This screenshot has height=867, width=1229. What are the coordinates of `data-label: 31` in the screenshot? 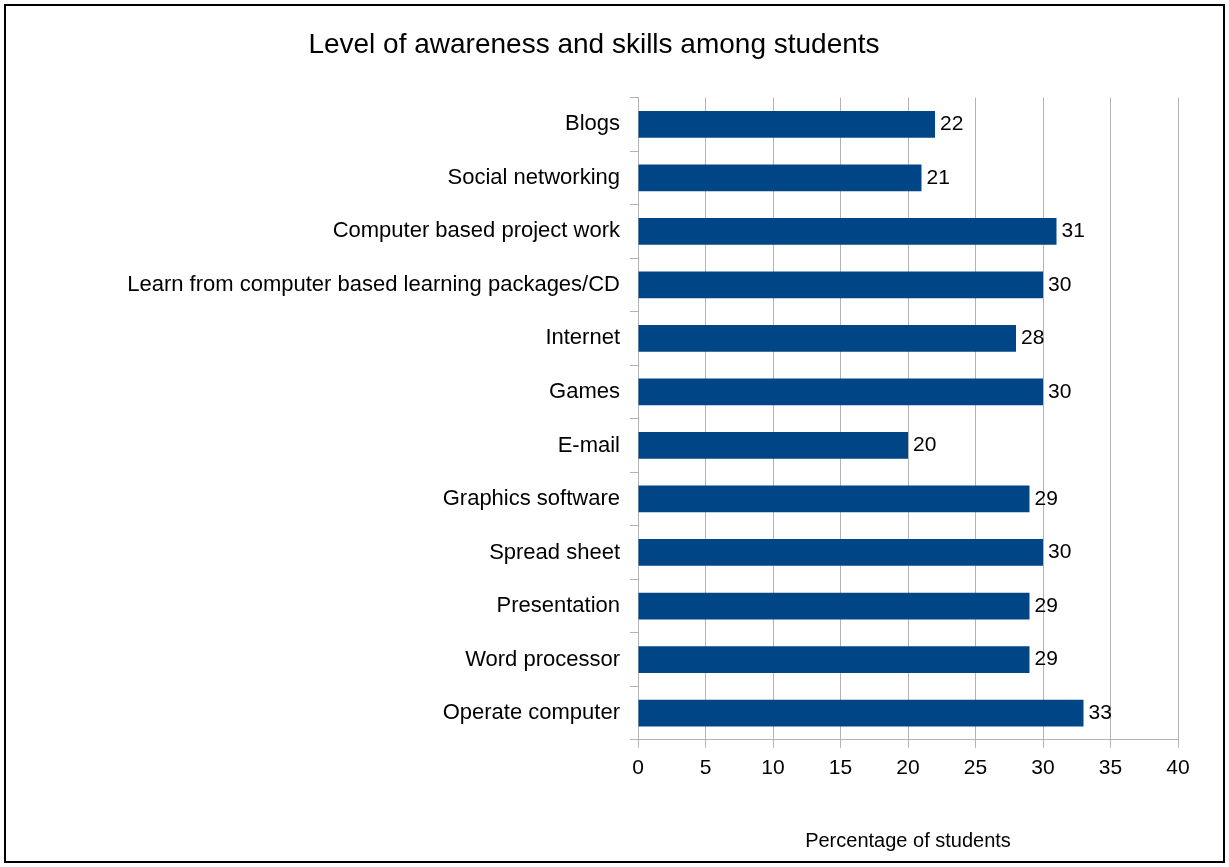 It's located at (1073, 230).